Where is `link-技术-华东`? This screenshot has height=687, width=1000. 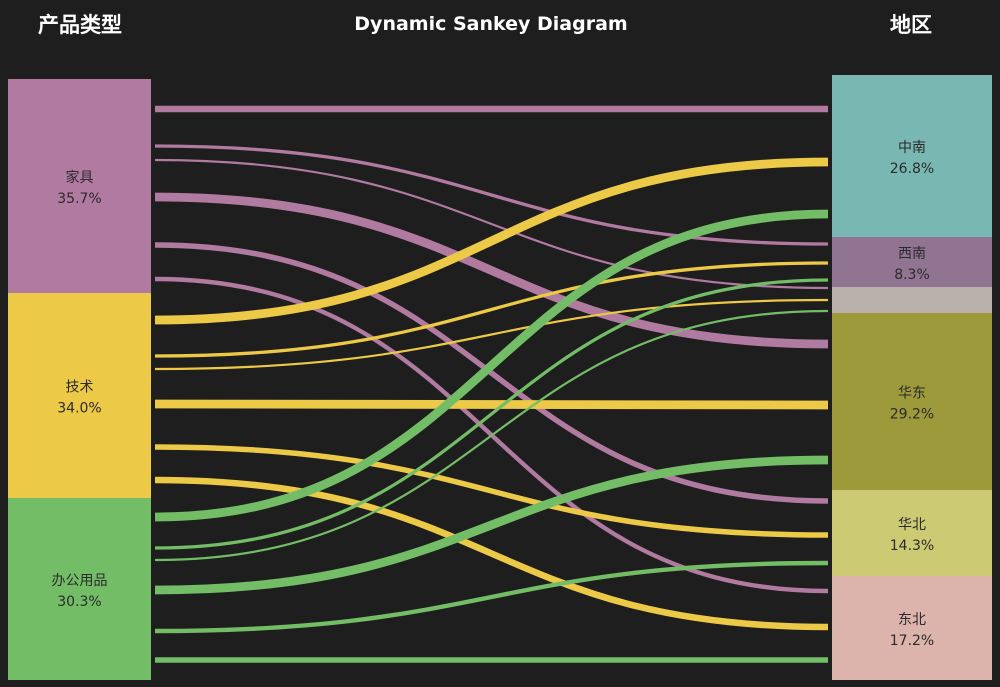
link-技术-华东 is located at coordinates (491, 404).